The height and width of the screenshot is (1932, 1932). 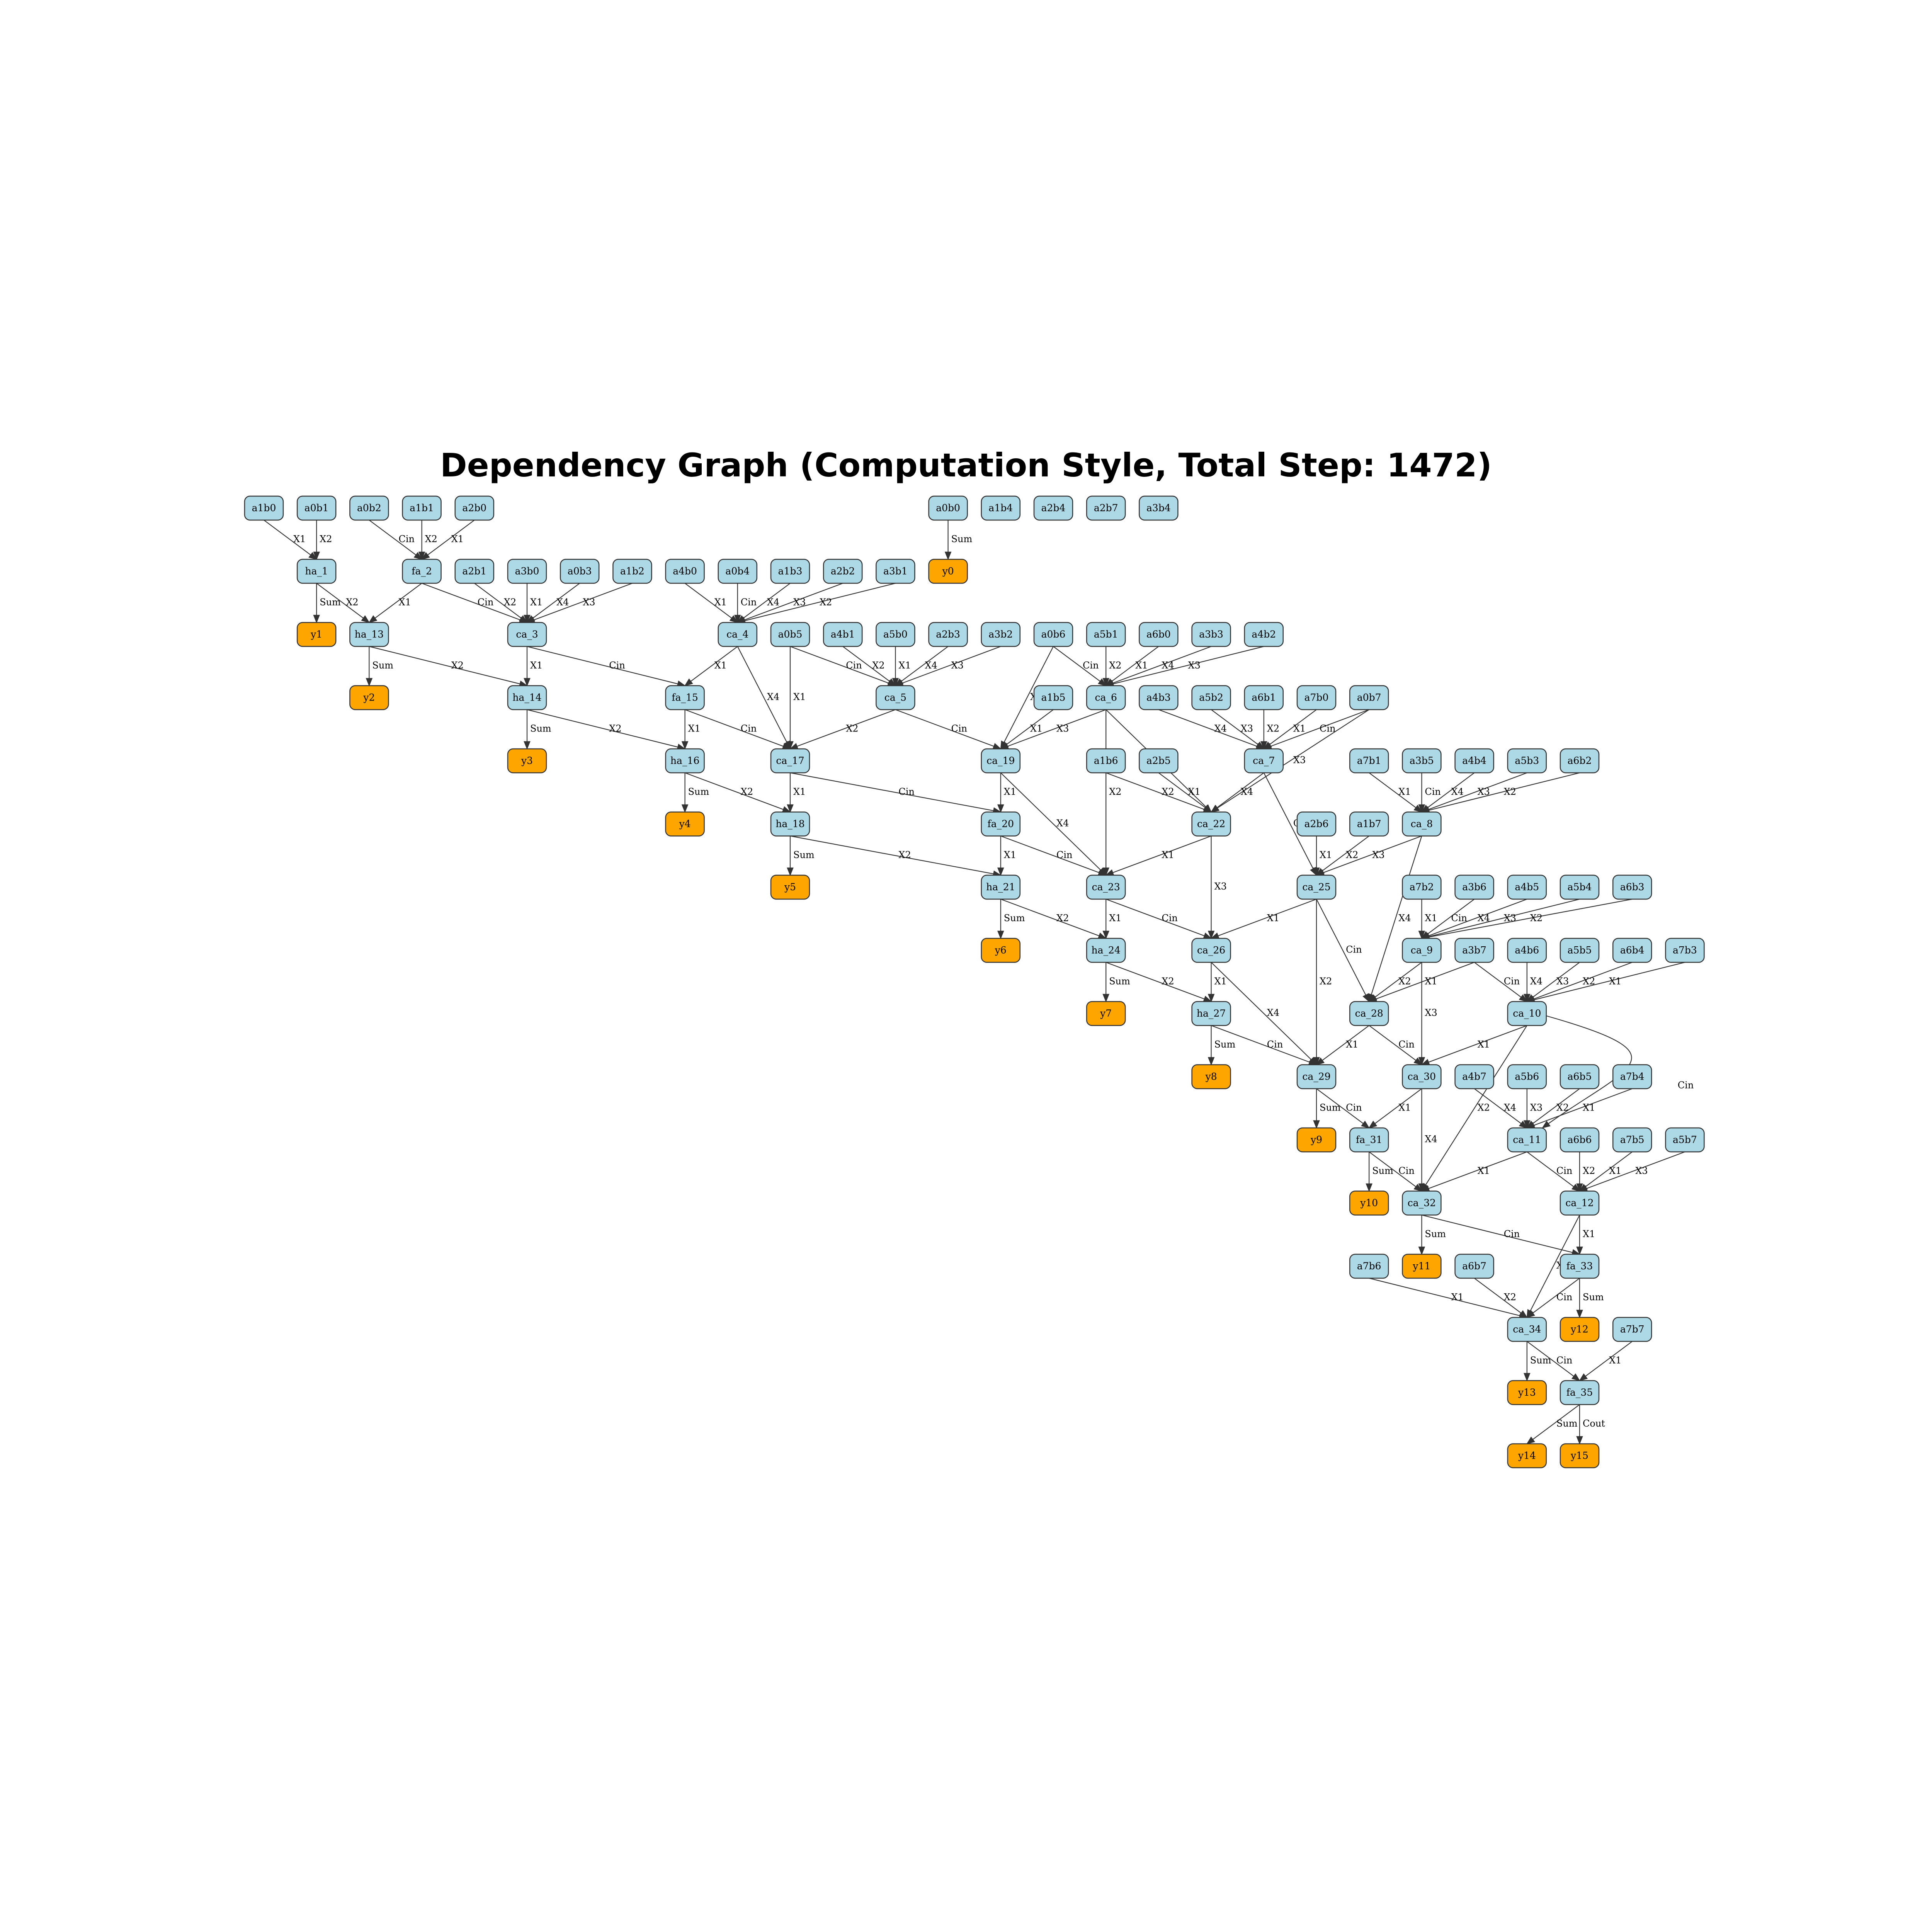 What do you see at coordinates (1211, 1077) in the screenshot?
I see `node-y8: y8` at bounding box center [1211, 1077].